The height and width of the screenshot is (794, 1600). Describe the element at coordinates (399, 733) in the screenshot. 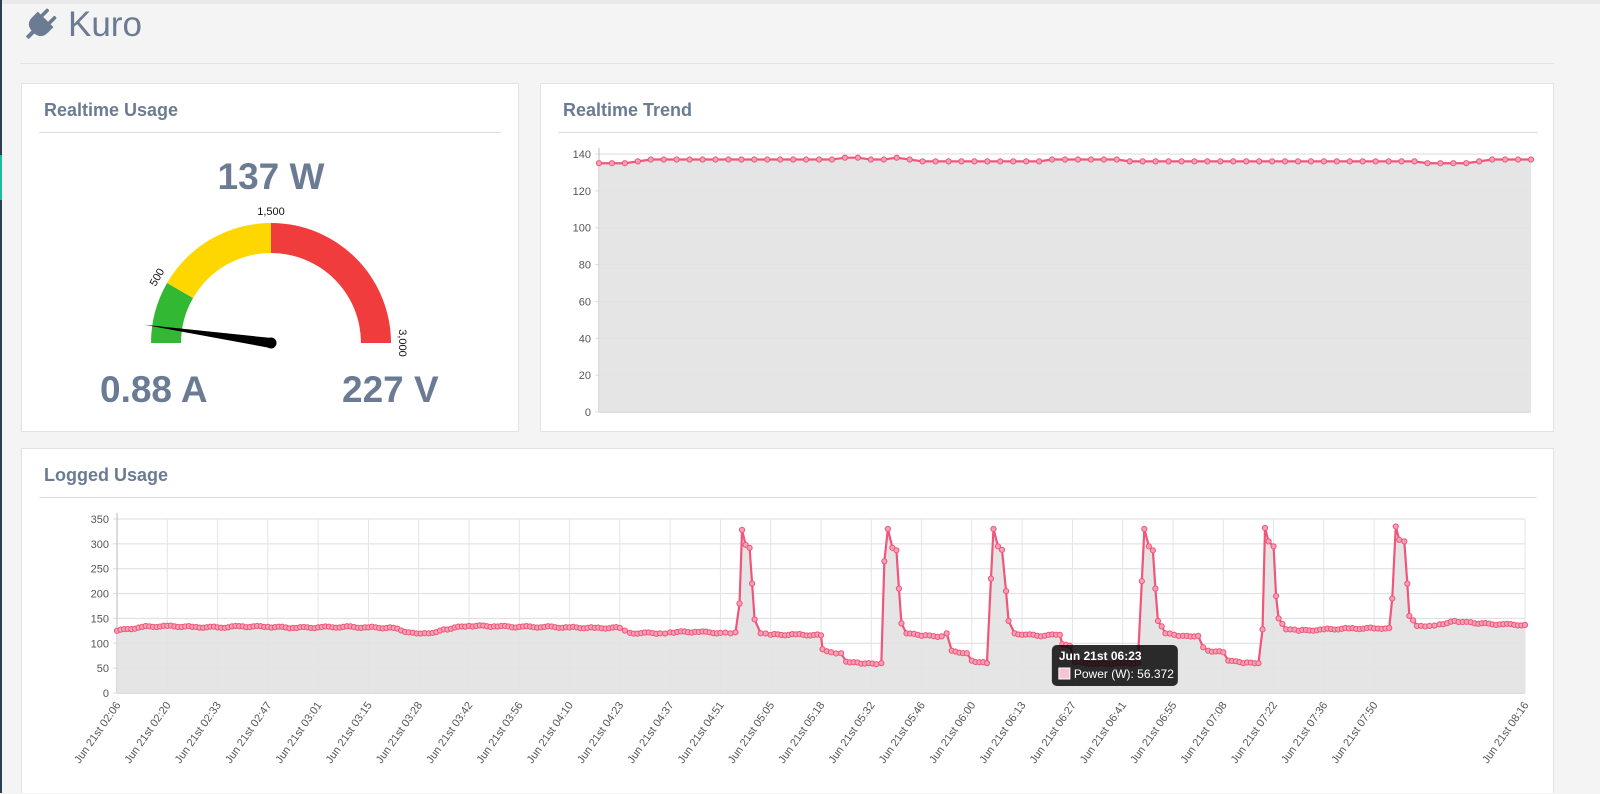

I see `x-tick-label: Jun 21st 03:28` at that location.